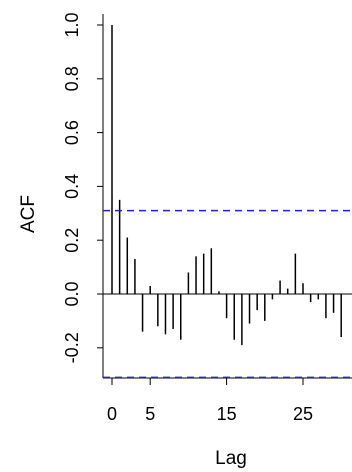 This screenshot has width=352, height=472. Describe the element at coordinates (72, 293) in the screenshot. I see `y-tick-label: 0.0` at that location.